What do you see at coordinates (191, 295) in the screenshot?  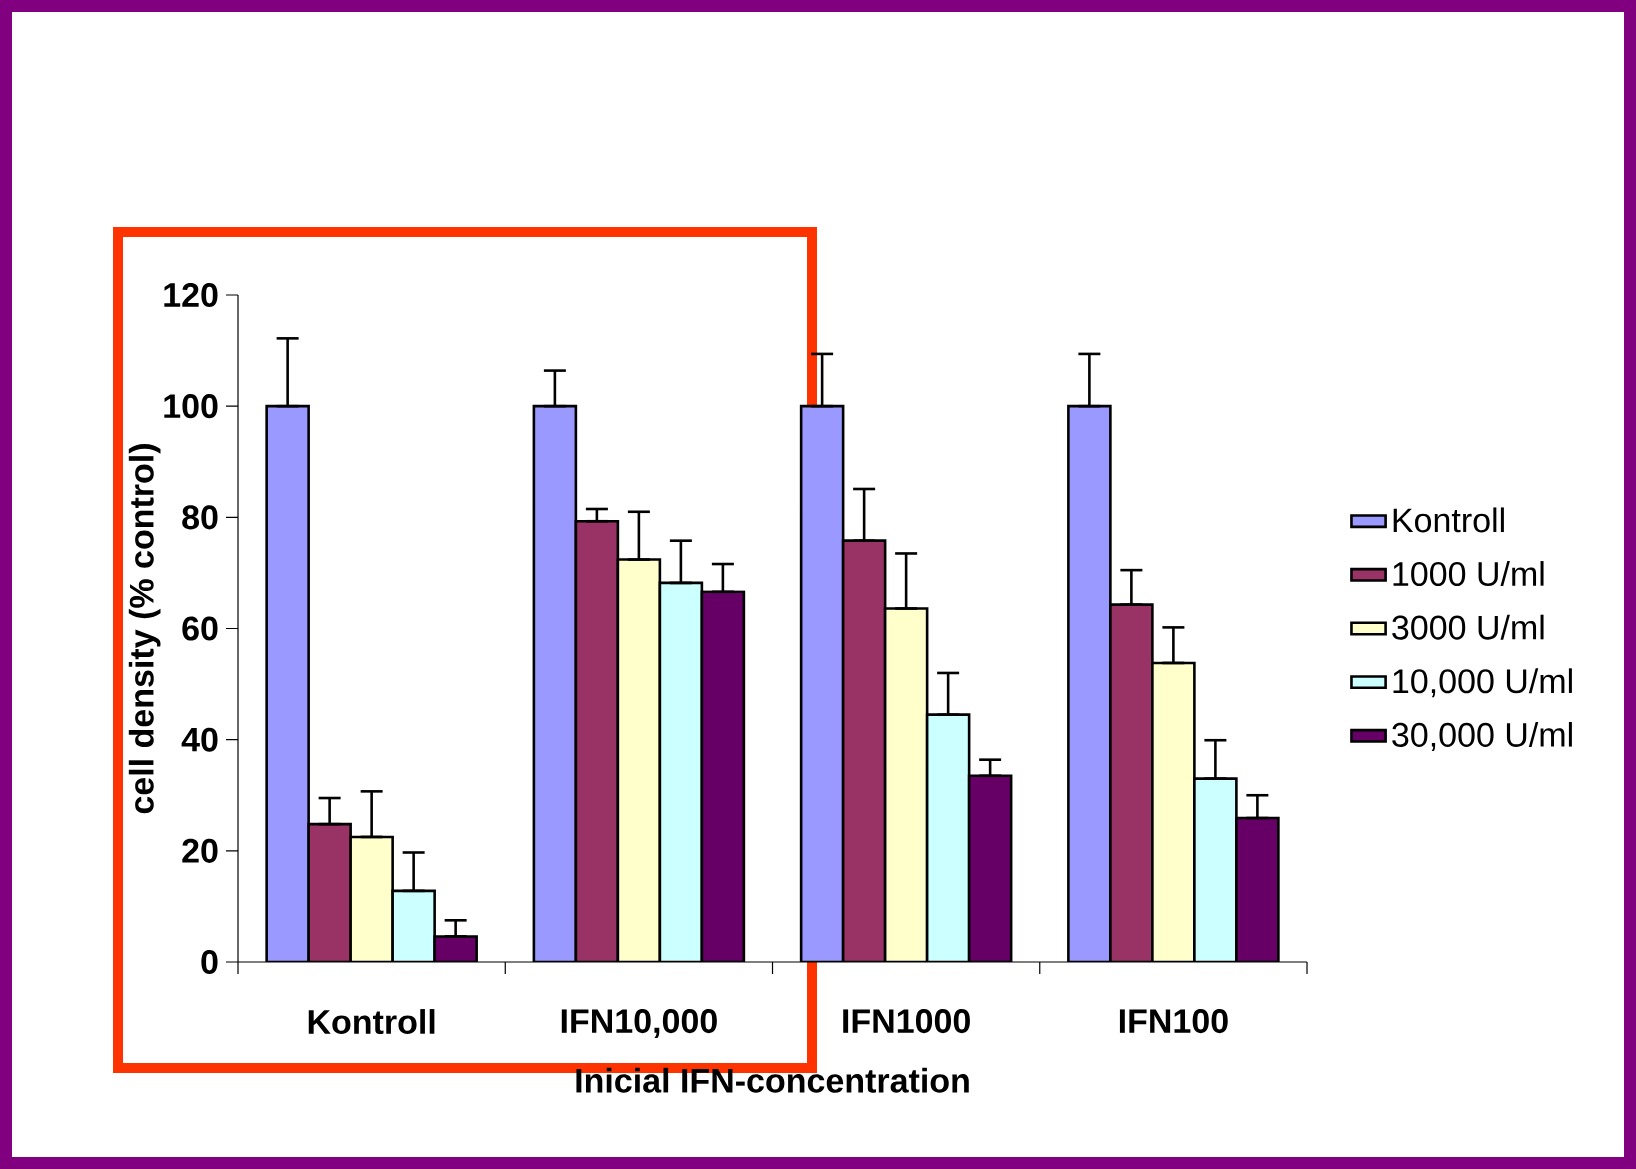 I see `y-tick-label: 120` at bounding box center [191, 295].